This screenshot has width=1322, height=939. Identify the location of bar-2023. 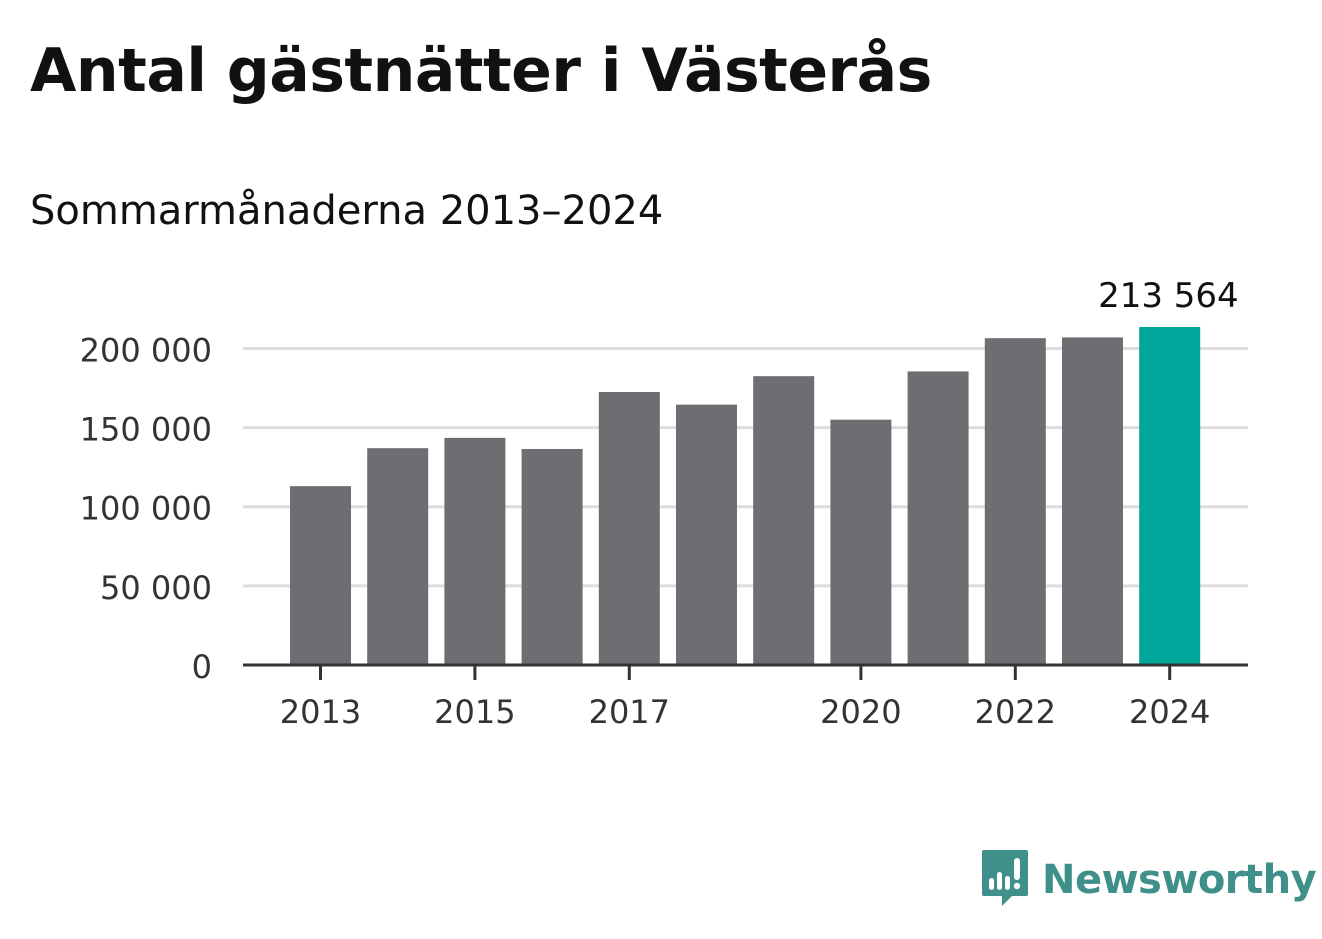
(1092, 501).